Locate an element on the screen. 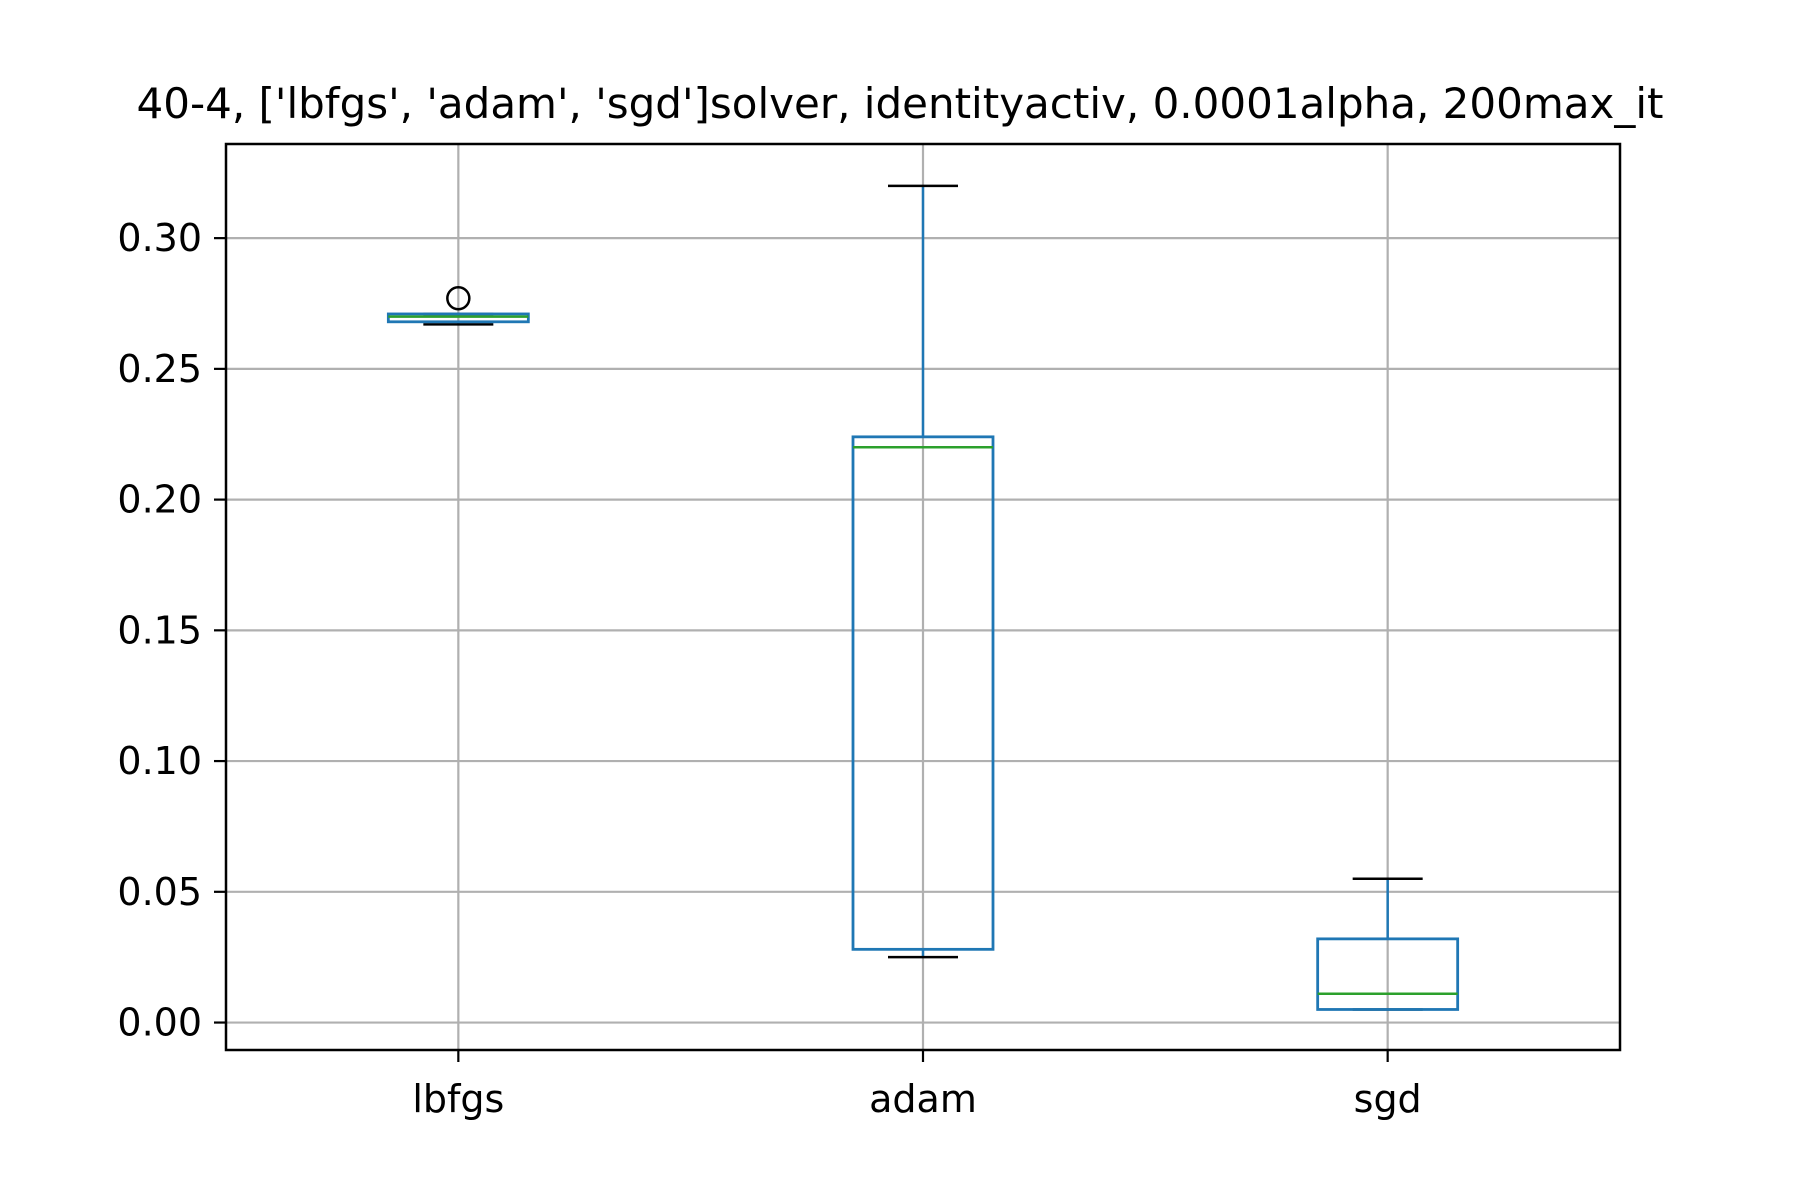  y-tick-label: 0.20 is located at coordinates (159, 500).